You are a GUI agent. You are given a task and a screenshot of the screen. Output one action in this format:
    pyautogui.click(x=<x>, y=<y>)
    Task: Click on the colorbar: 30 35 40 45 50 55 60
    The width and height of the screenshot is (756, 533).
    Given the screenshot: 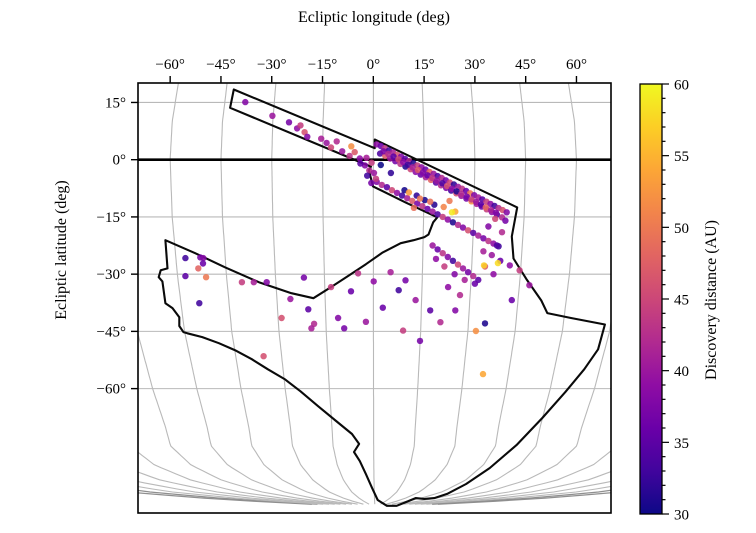 What is the action you would take?
    pyautogui.click(x=664, y=301)
    